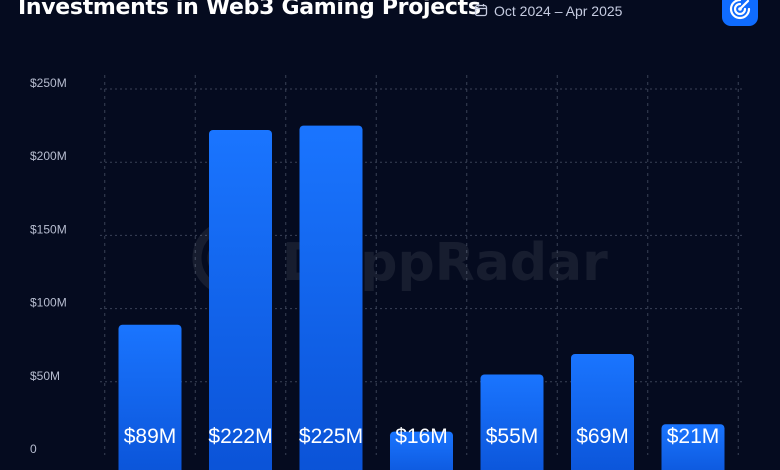  Describe the element at coordinates (48, 303) in the screenshot. I see `y-tick-label: $100M` at that location.